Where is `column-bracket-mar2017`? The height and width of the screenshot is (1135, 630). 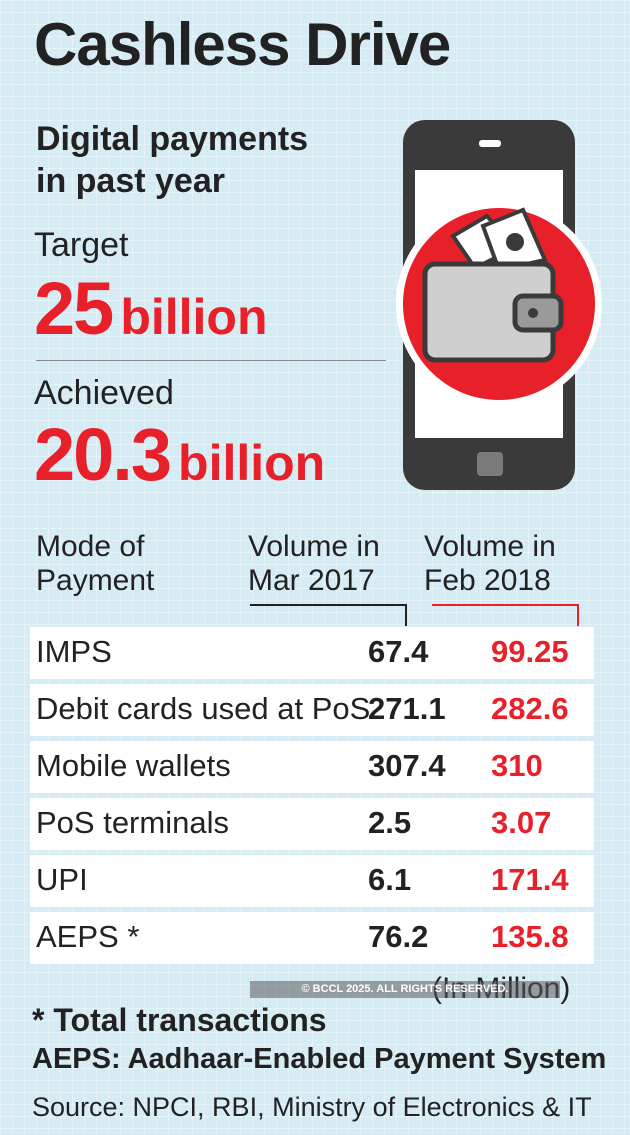 column-bracket-mar2017 is located at coordinates (328, 615).